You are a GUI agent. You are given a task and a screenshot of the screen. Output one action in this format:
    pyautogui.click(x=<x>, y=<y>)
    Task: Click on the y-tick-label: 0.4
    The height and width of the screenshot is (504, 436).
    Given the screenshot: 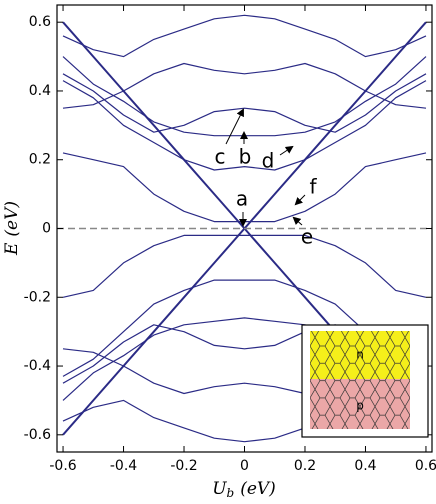 What is the action you would take?
    pyautogui.click(x=40, y=91)
    